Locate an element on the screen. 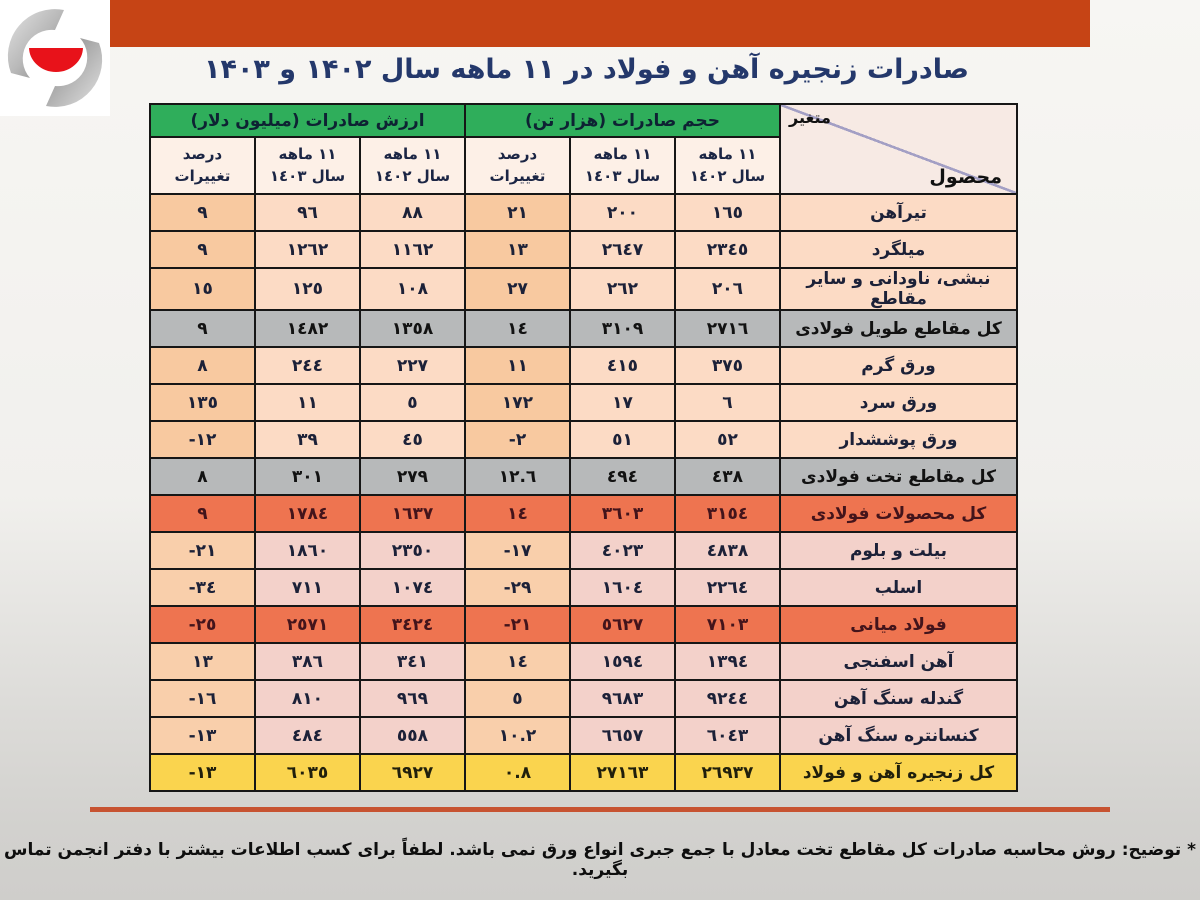  product-name-cell: میلگرد is located at coordinates (898, 249).